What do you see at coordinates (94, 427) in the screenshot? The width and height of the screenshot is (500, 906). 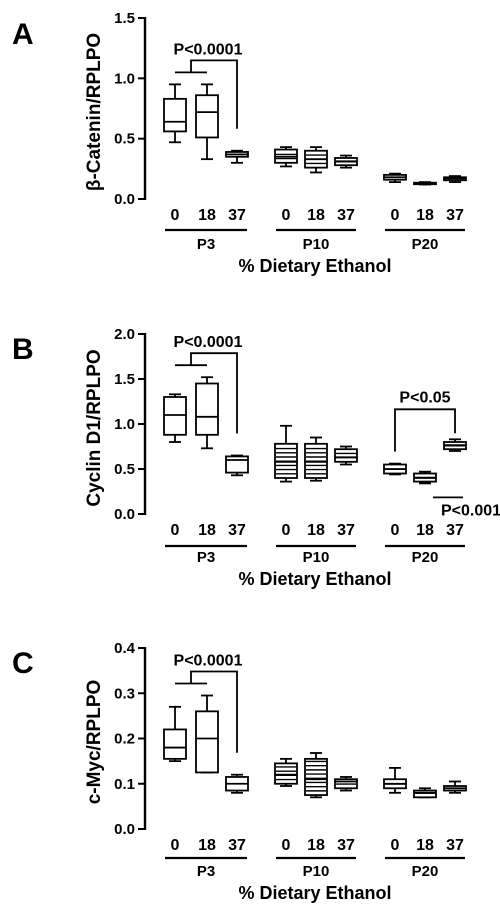 I see `y-axis-label: Cyclin D1/RPLPO` at bounding box center [94, 427].